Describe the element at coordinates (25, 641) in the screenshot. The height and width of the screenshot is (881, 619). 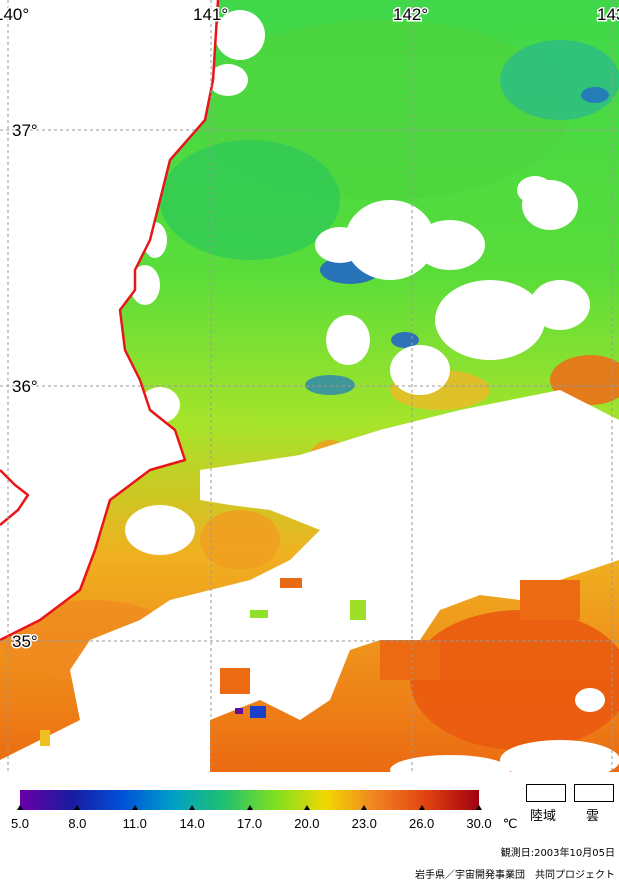
I see `lat-label-35: 35°` at that location.